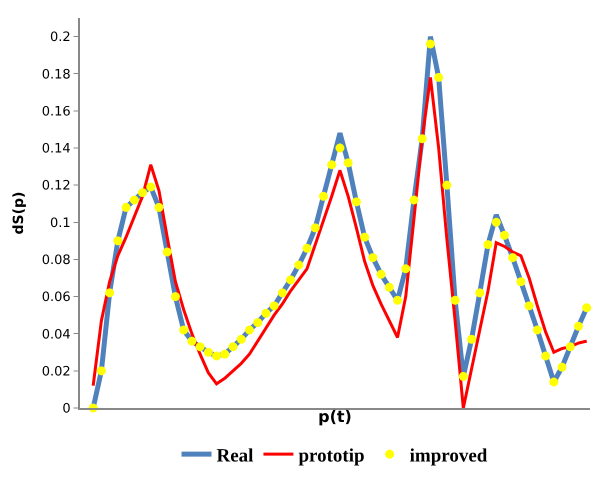 The width and height of the screenshot is (596, 483). I want to click on y-tick-label: 0.02, so click(56, 372).